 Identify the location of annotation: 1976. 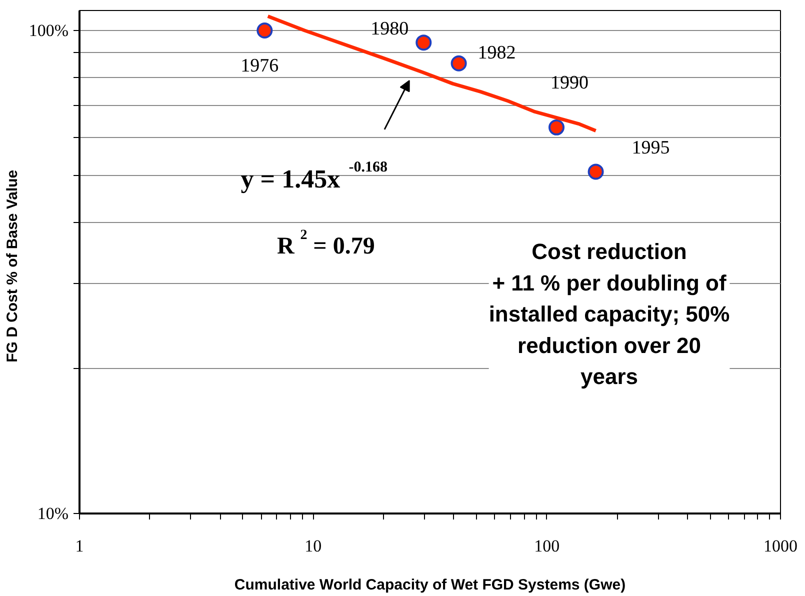
(259, 65).